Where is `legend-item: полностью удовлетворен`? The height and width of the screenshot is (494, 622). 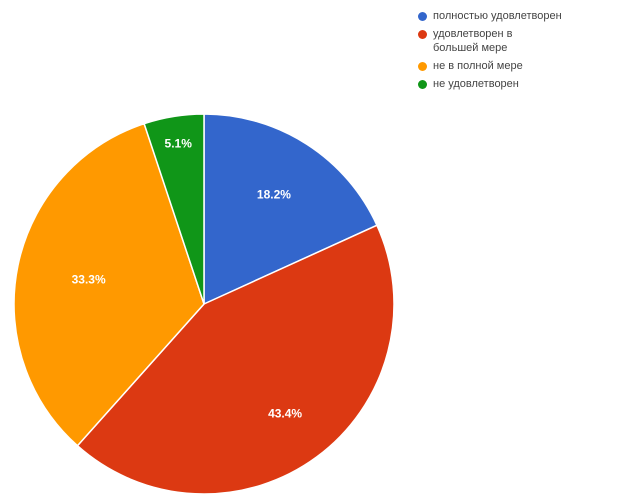 legend-item: полностью удовлетворен is located at coordinates (520, 16).